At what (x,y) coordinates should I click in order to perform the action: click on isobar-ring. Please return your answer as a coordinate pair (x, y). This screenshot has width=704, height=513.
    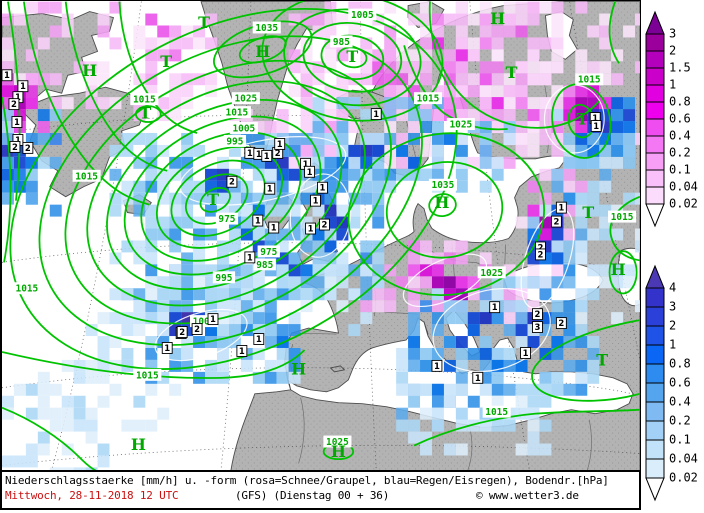
    Looking at the image, I should click on (262, 49).